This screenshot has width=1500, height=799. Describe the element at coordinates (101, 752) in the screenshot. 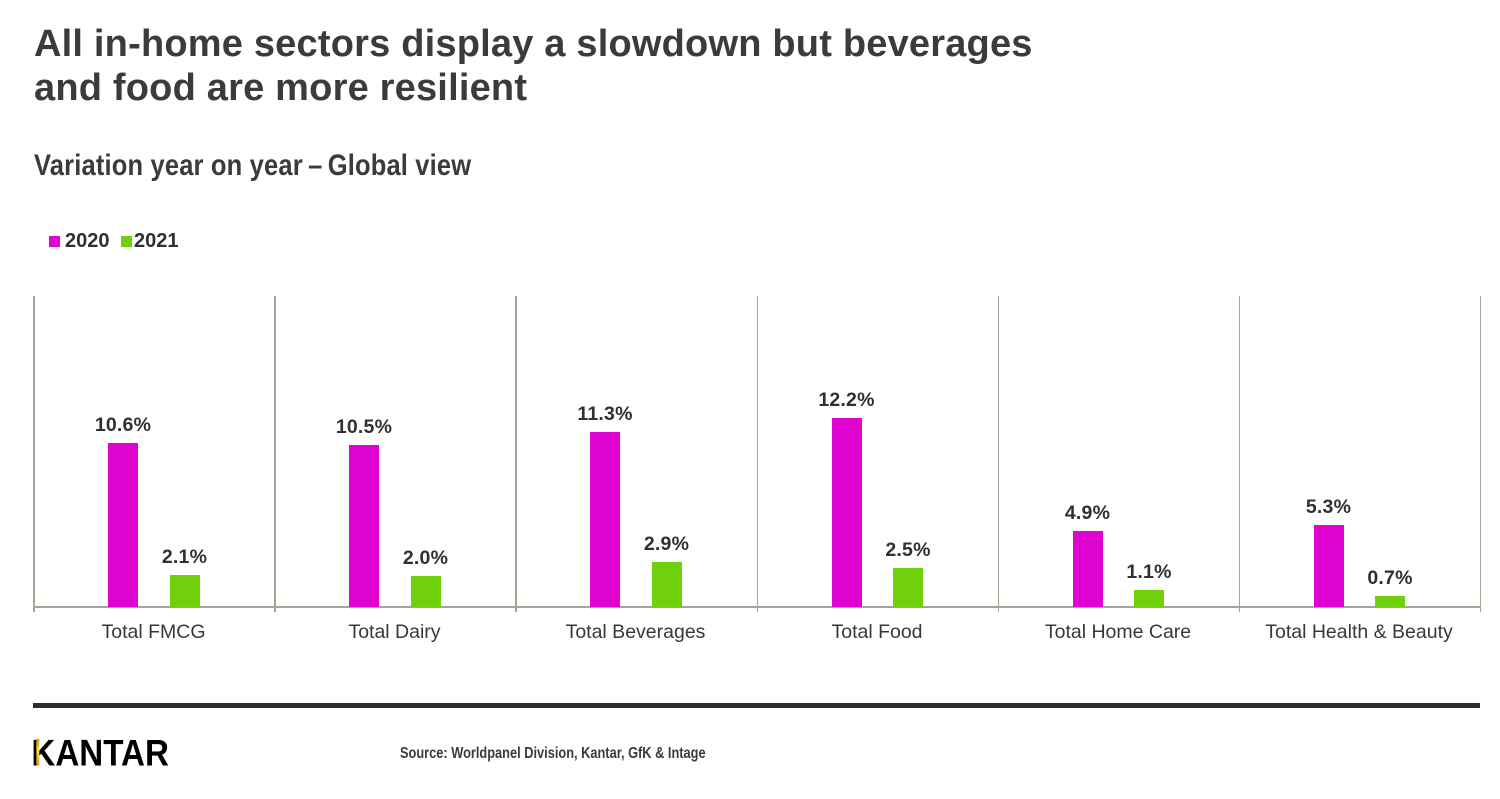

I see `svg-text: KANTAR` at that location.